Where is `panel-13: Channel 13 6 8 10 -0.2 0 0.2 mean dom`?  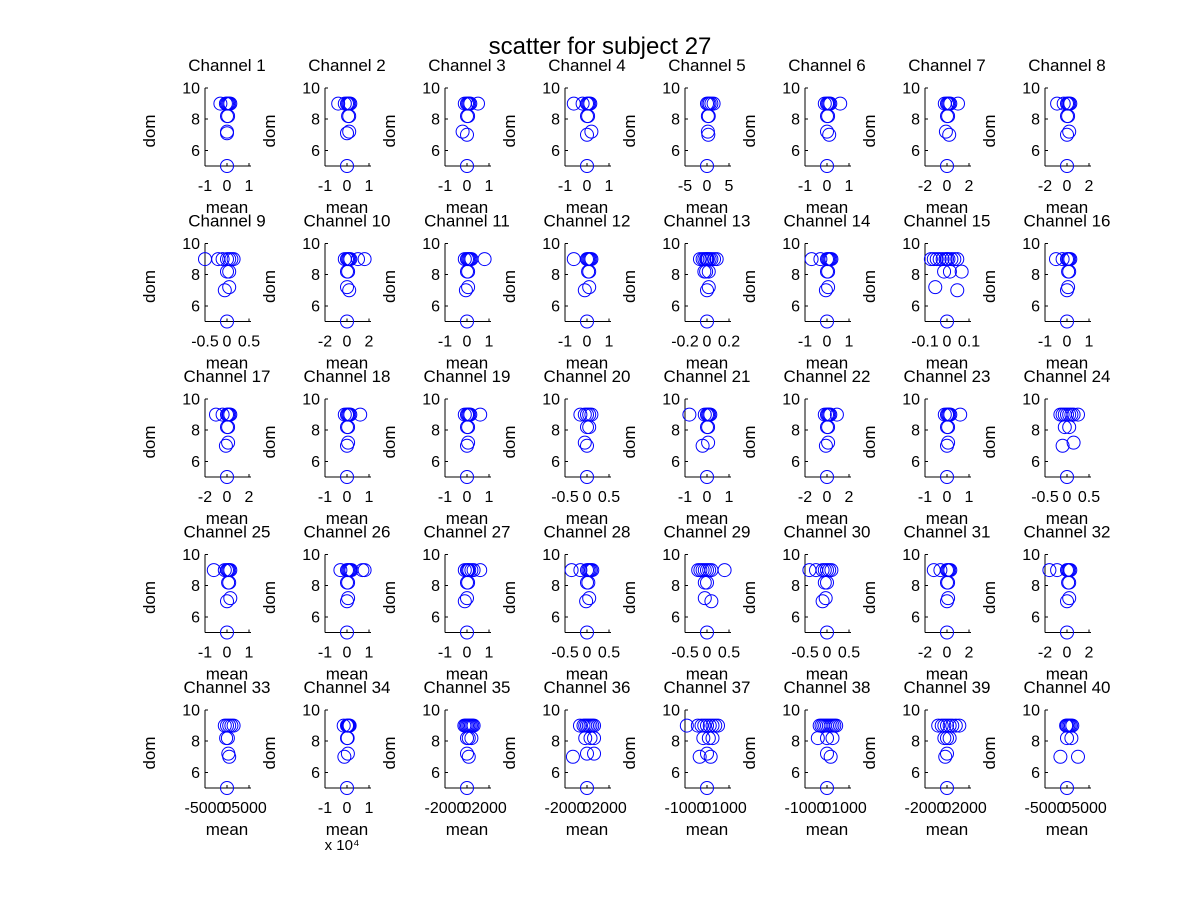
panel-13: Channel 13 6 8 10 -0.2 0 0.2 mean dom is located at coordinates (685, 292).